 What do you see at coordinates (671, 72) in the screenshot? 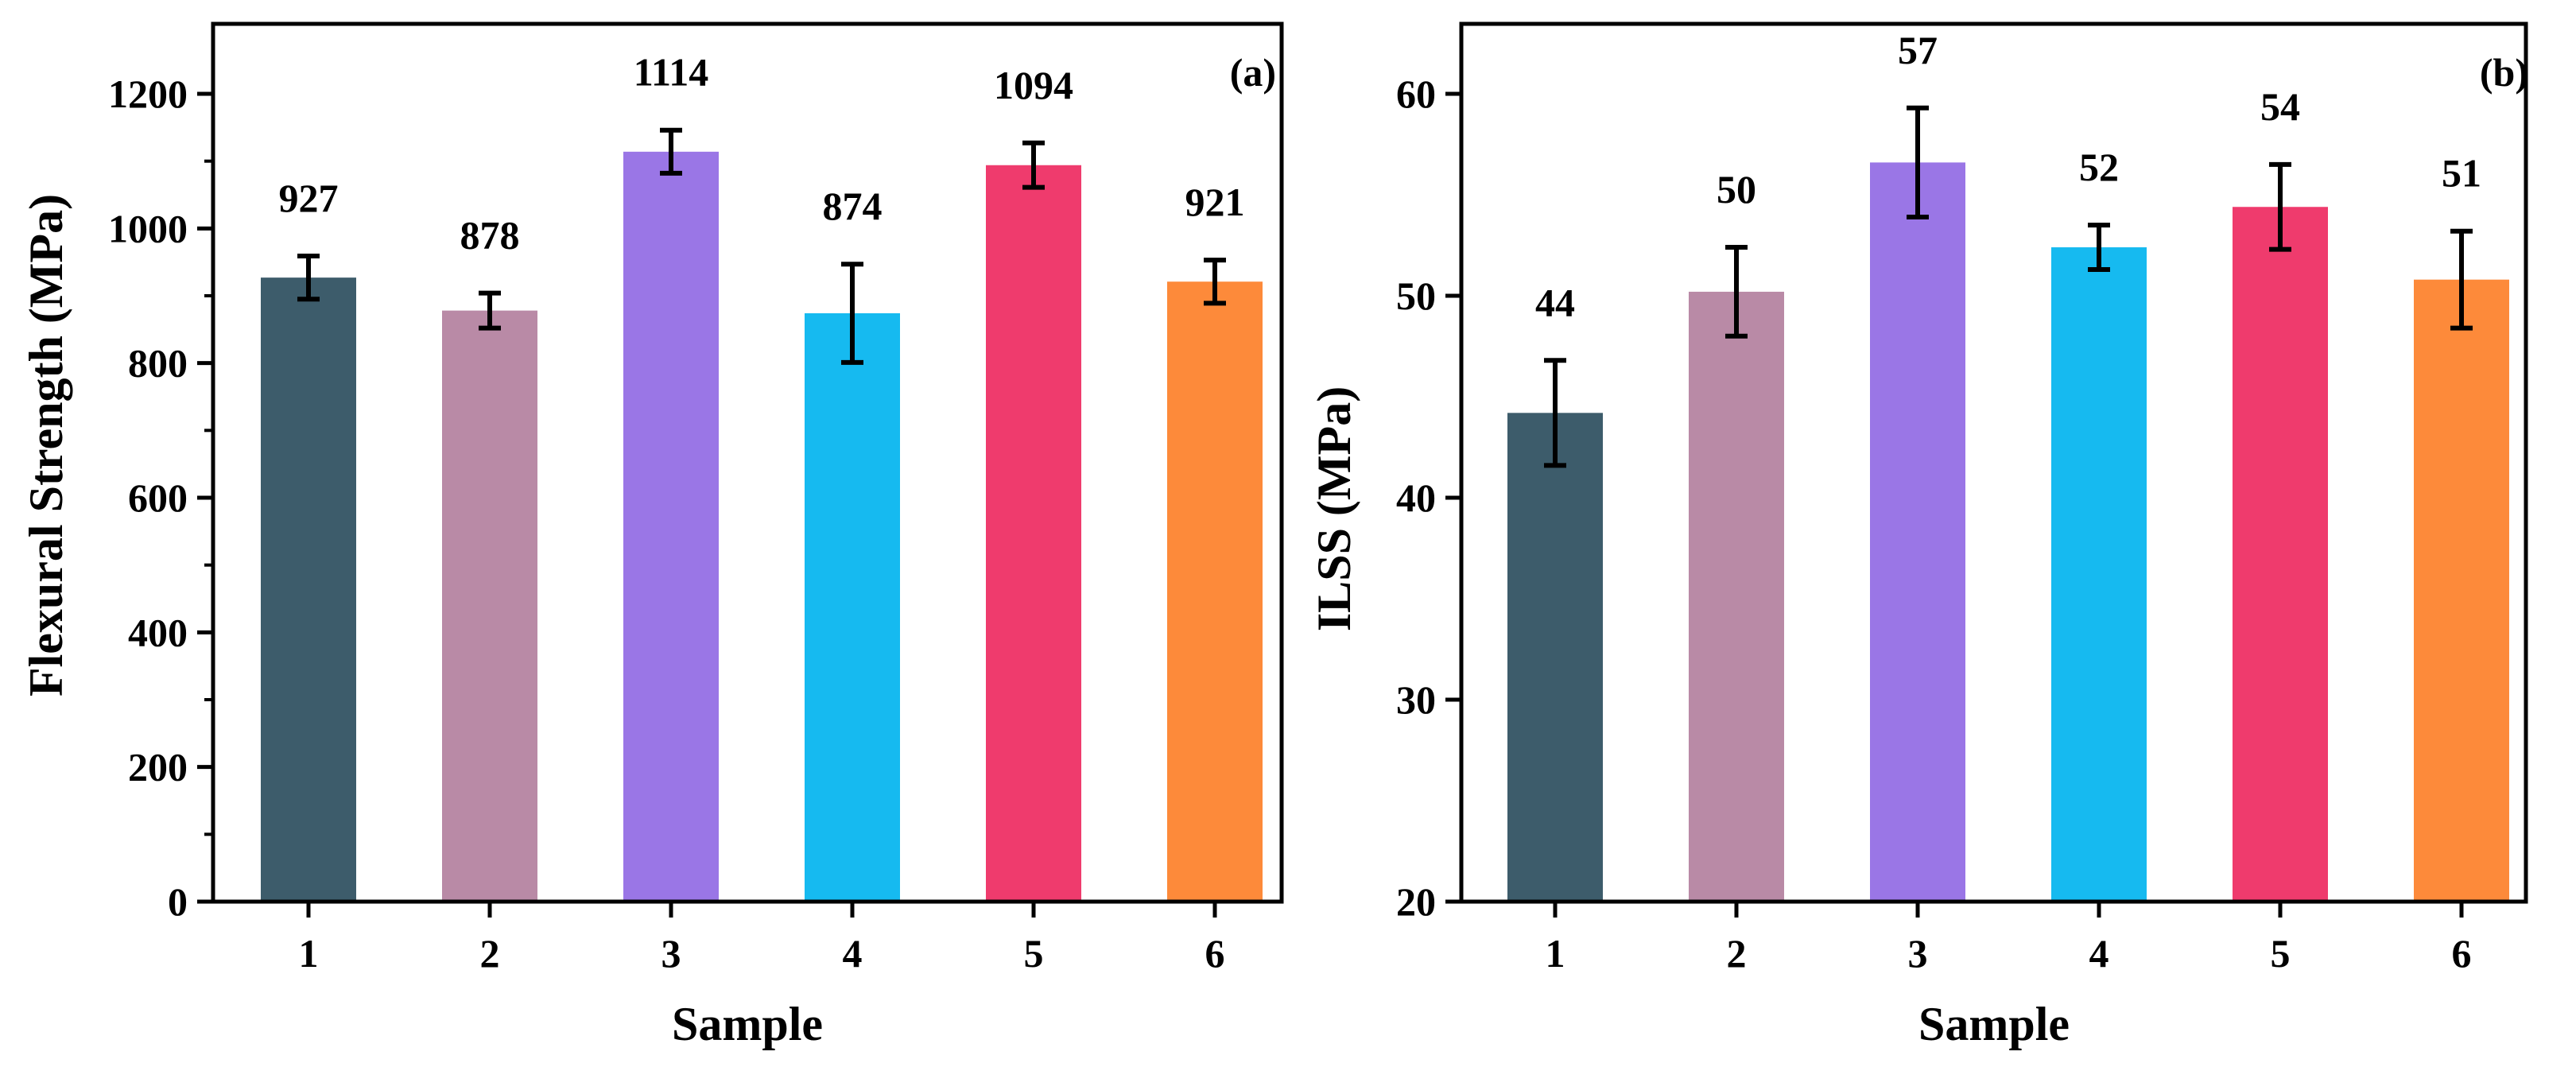
I see `chart-a-data-label-3: 1114` at bounding box center [671, 72].